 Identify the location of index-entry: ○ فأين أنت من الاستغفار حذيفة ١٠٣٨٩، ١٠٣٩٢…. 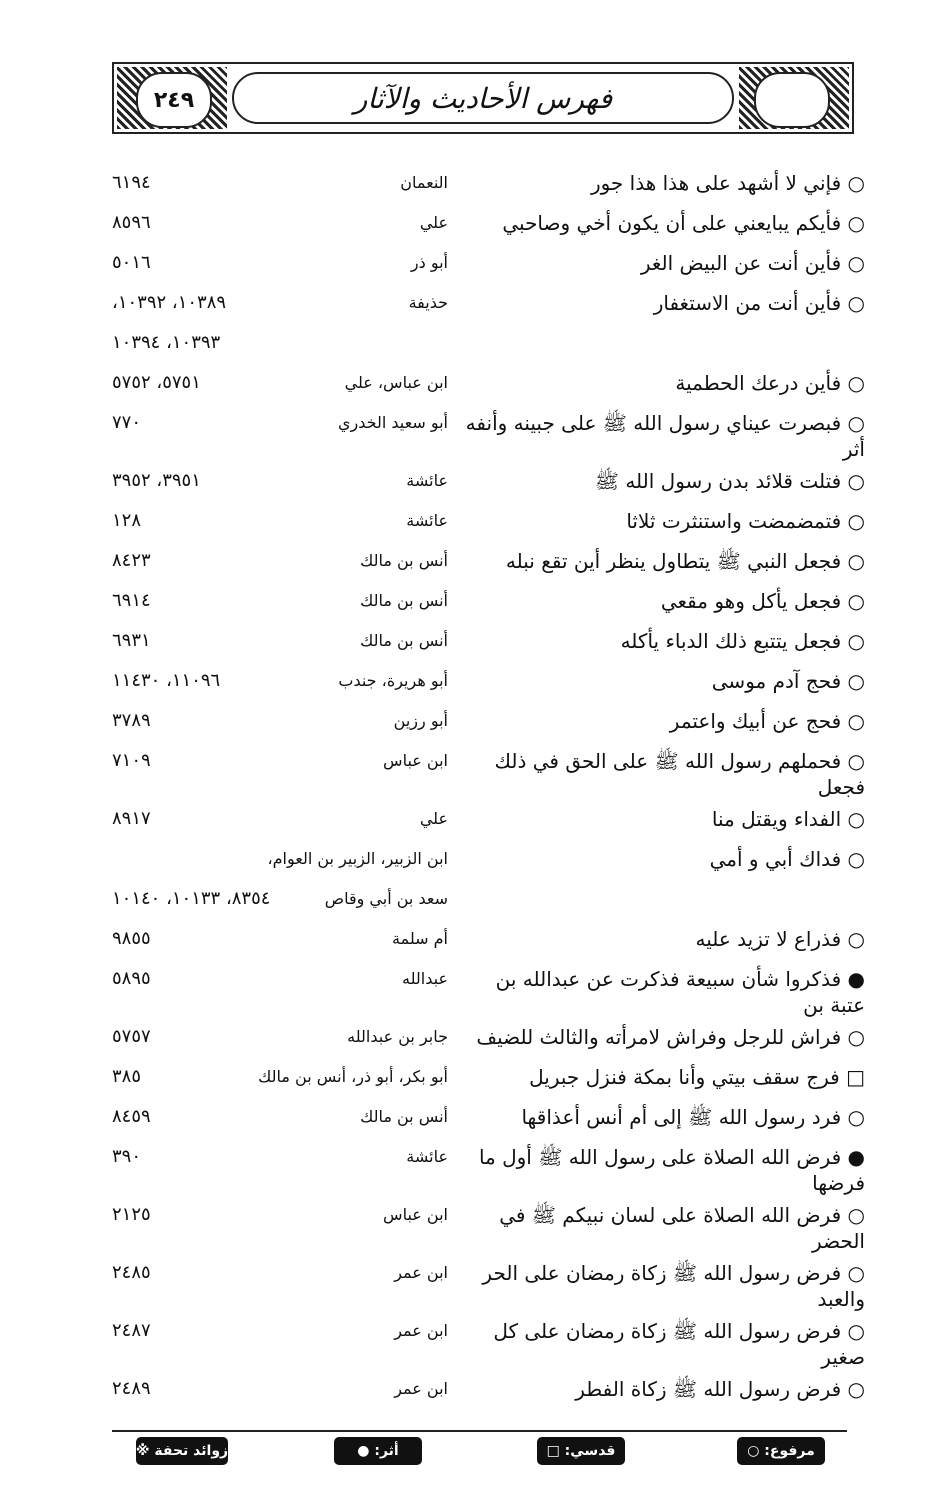
(488, 304).